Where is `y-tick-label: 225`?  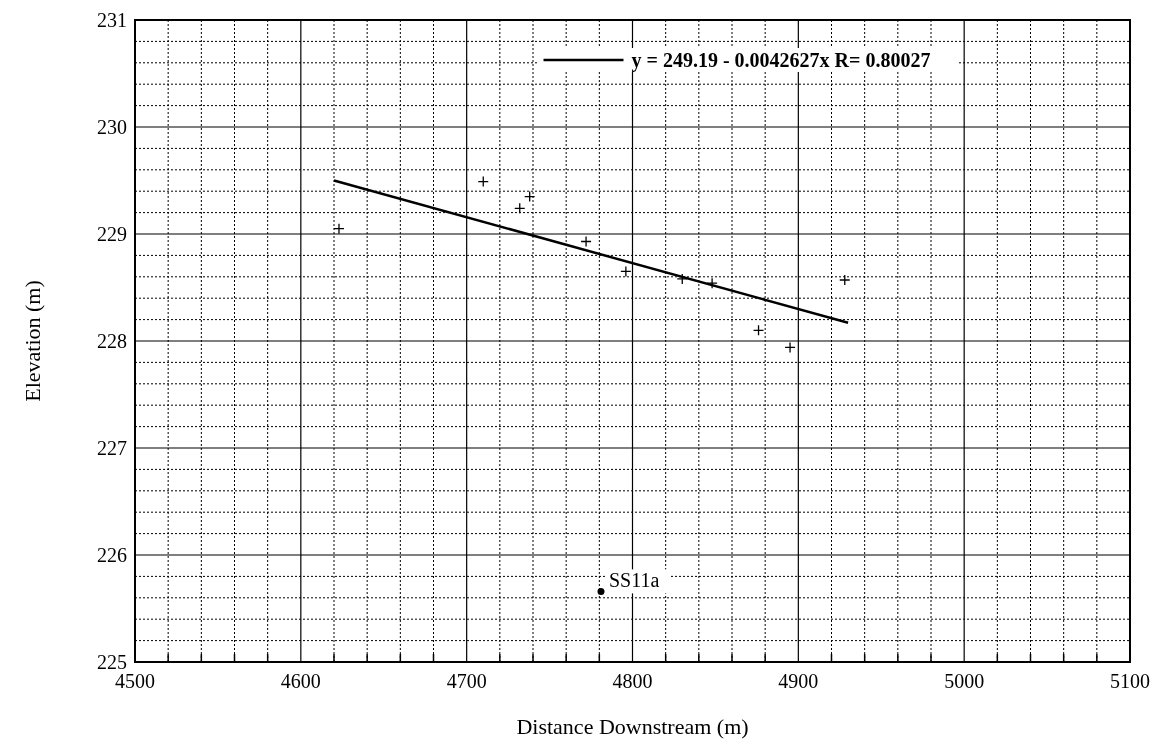 y-tick-label: 225 is located at coordinates (112, 662).